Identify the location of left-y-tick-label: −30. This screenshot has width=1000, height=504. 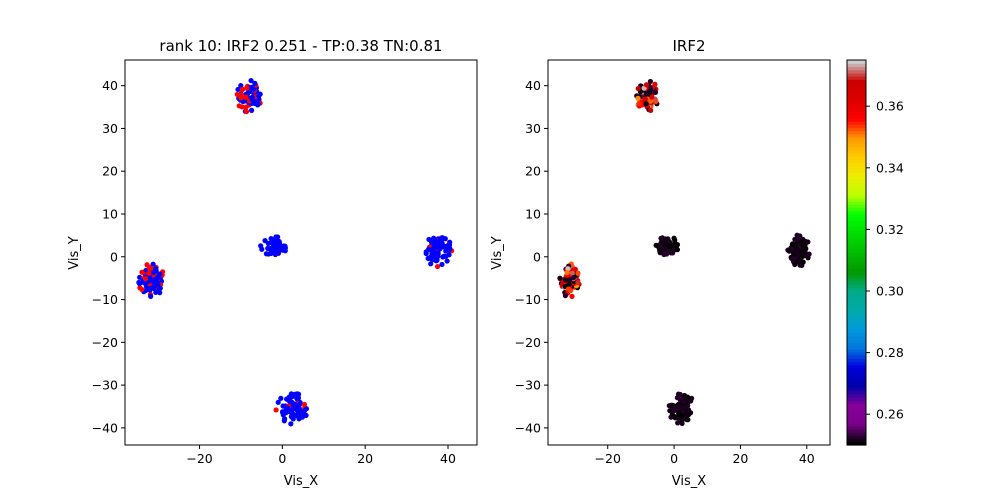
(105, 385).